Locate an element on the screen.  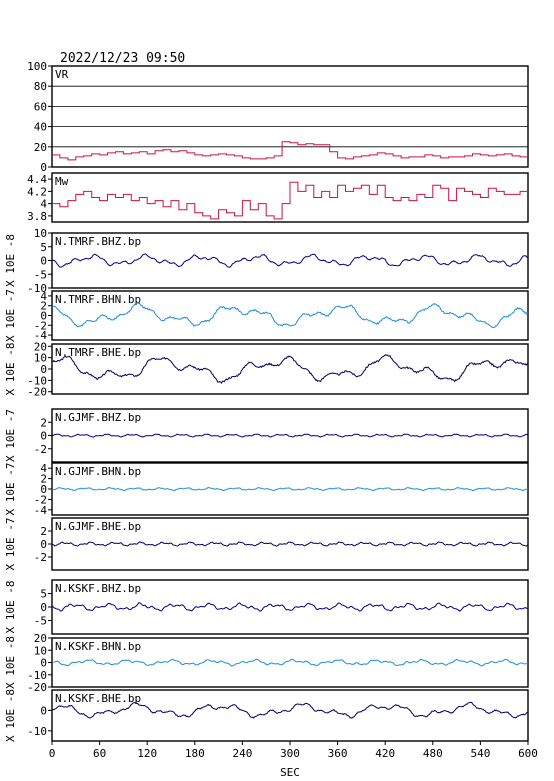
panel-name: N.TMRF.BHE.bp is located at coordinates (98, 352).